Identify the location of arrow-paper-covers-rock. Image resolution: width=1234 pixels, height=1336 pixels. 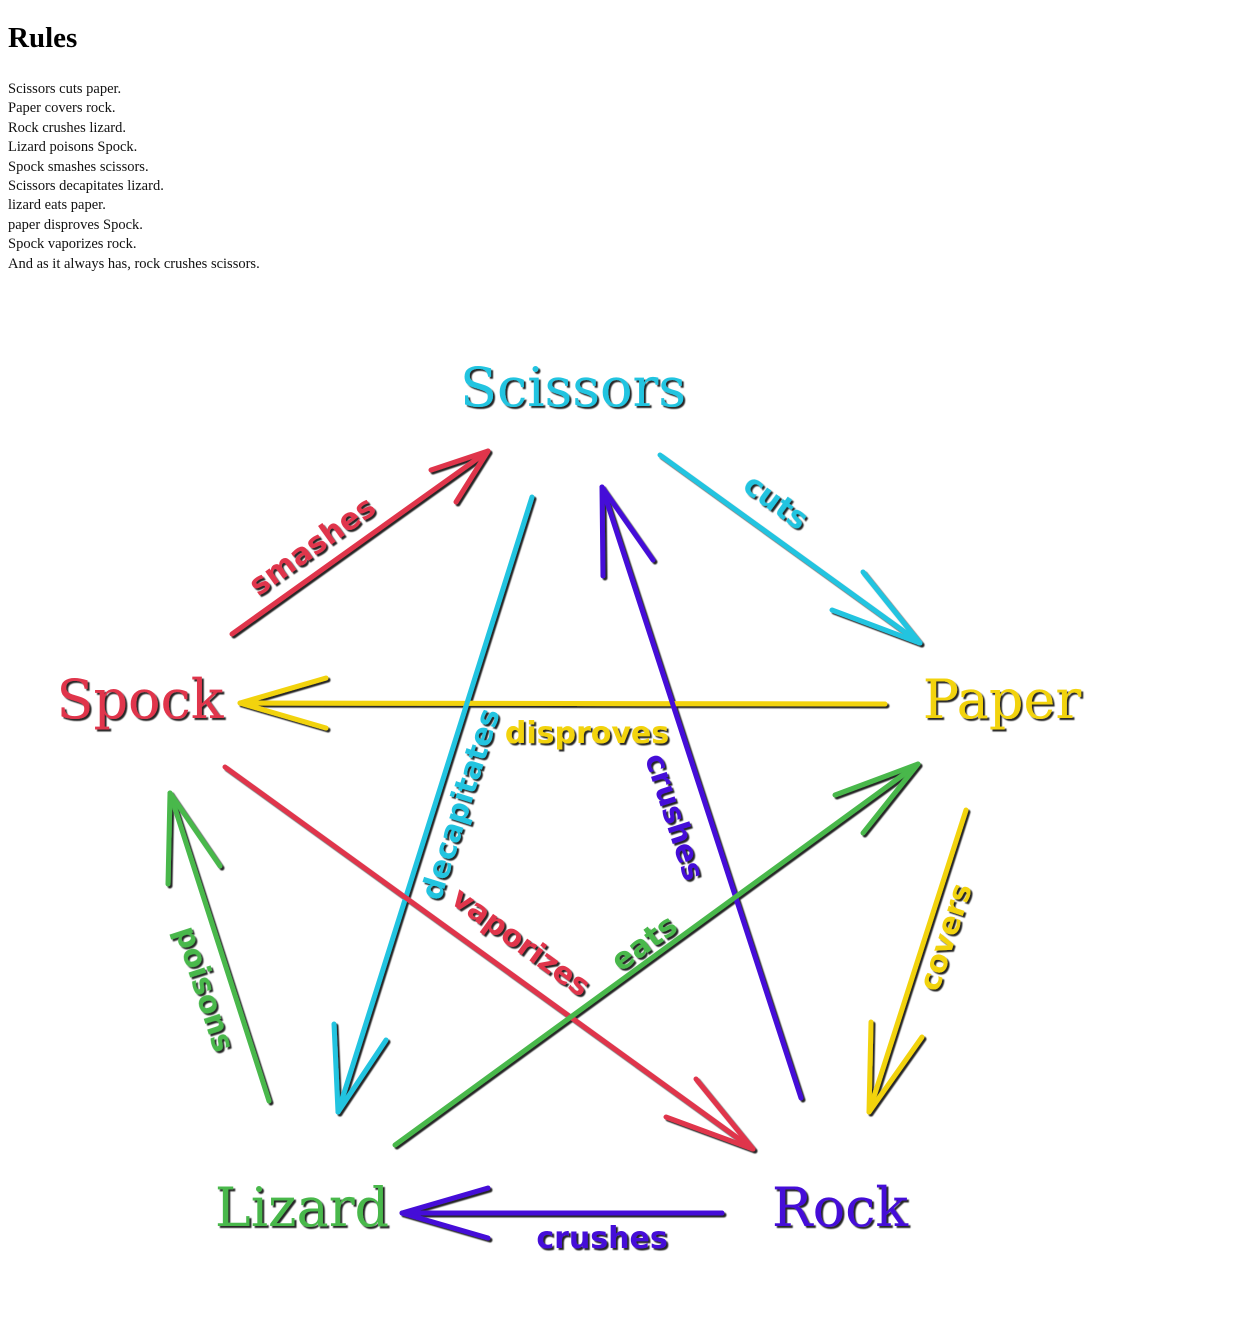
(917, 961).